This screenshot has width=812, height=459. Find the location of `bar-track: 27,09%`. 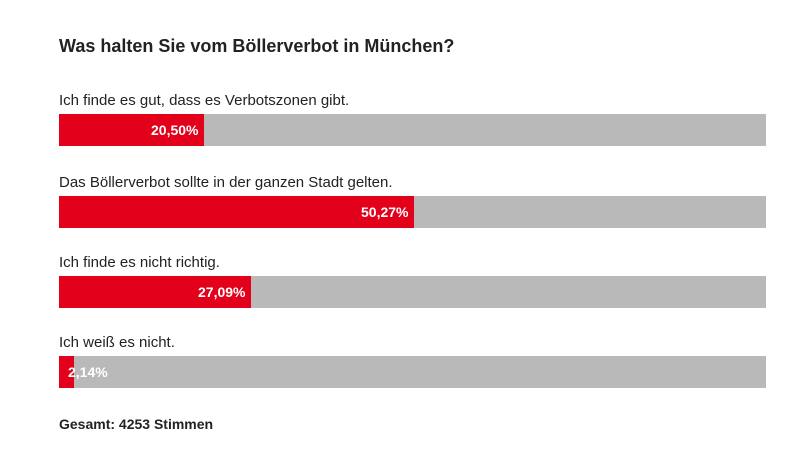

bar-track: 27,09% is located at coordinates (412, 292).